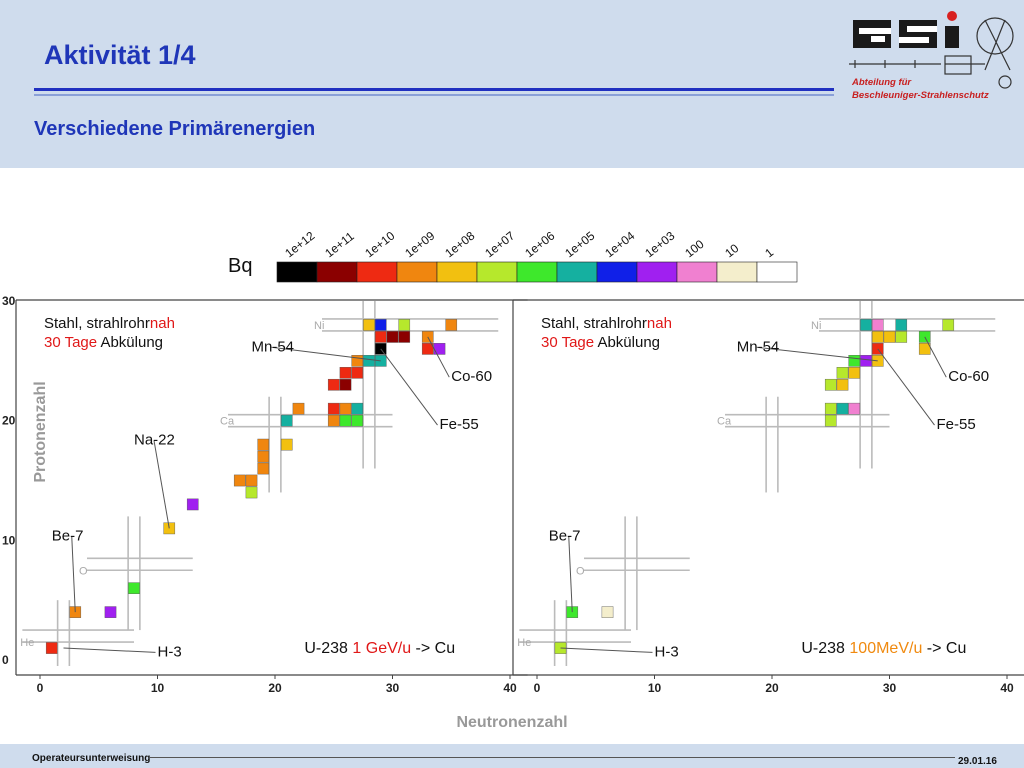 The width and height of the screenshot is (1024, 768). I want to click on shell-label: Ca, so click(227, 422).